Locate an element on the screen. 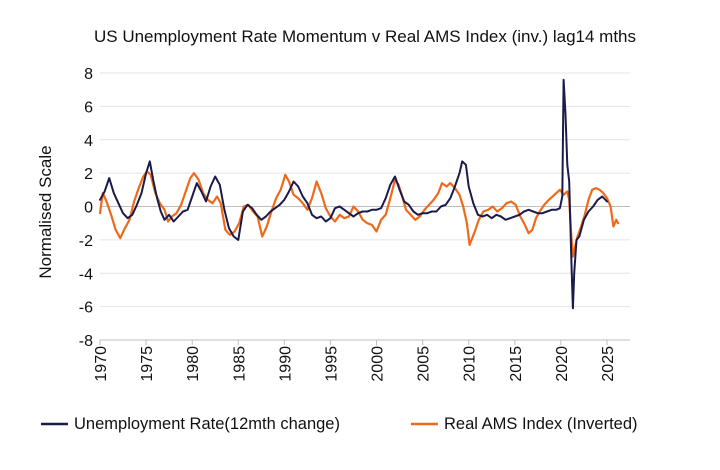 This screenshot has width=720, height=470. y-tick-label: -6 is located at coordinates (86, 308).